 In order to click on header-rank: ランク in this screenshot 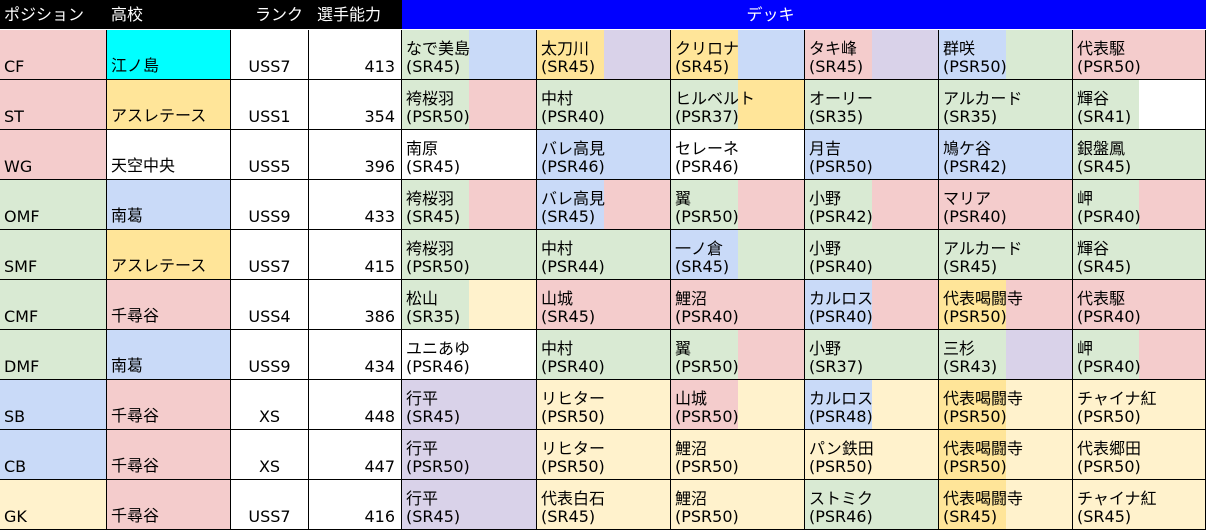, I will do `click(270, 14)`.